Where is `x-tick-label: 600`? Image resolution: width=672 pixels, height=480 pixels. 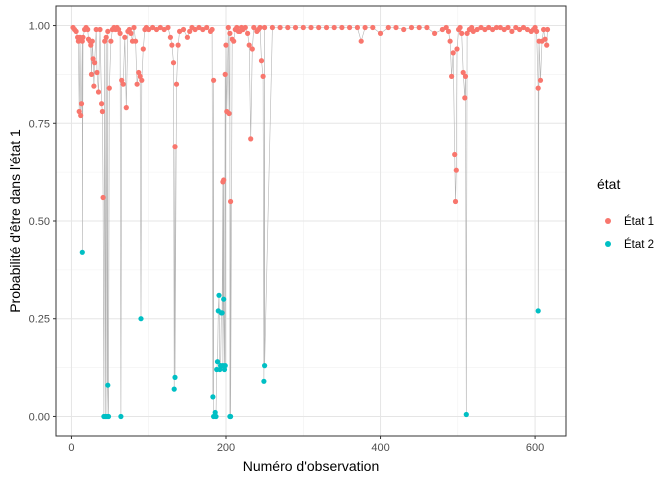 x-tick-label: 600 is located at coordinates (535, 448).